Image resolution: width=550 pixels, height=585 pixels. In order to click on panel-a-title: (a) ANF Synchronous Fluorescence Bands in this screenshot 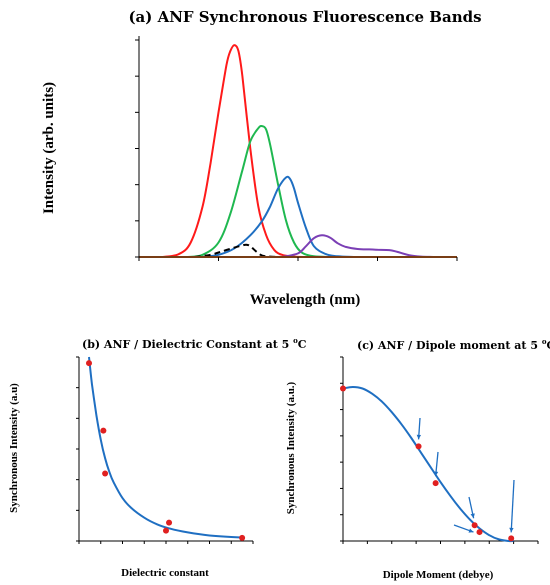, I will do `click(304, 17)`.